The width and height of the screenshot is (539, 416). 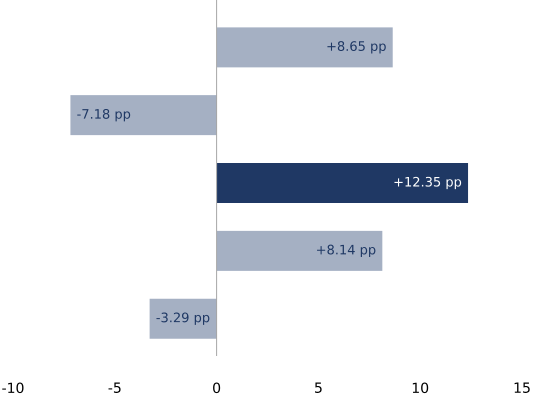 What do you see at coordinates (13, 388) in the screenshot?
I see `x-tick-label: -10` at bounding box center [13, 388].